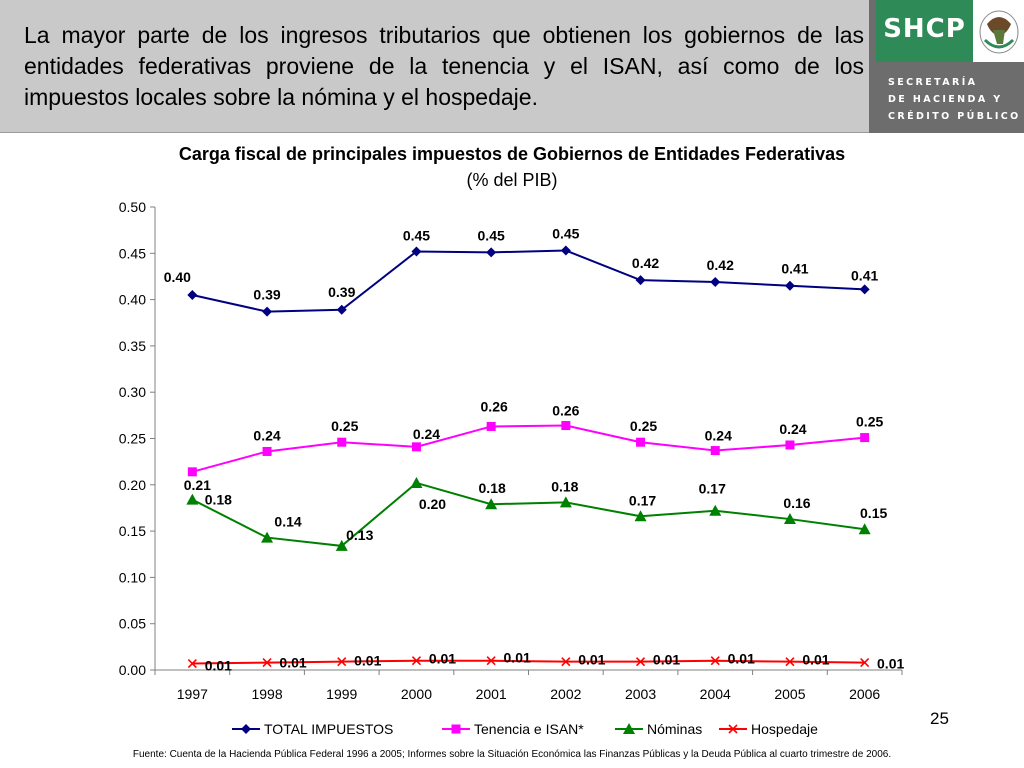 Image resolution: width=1024 pixels, height=768 pixels. I want to click on data-label: 0.17, so click(642, 500).